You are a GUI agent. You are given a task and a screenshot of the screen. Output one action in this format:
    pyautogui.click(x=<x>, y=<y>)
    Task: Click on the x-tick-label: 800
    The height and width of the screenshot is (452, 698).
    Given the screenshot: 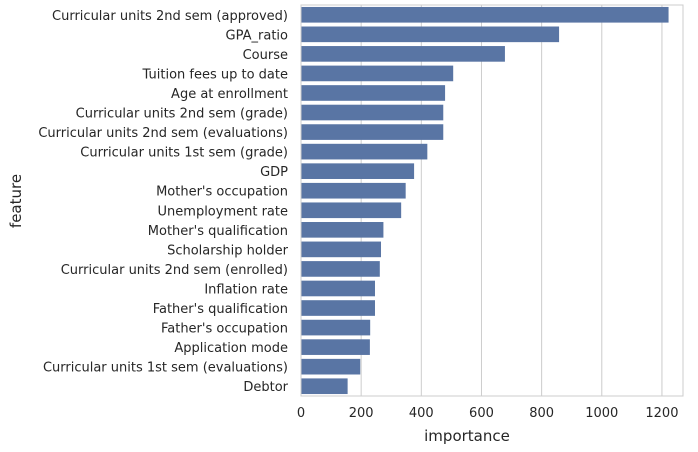 What is the action you would take?
    pyautogui.click(x=541, y=413)
    